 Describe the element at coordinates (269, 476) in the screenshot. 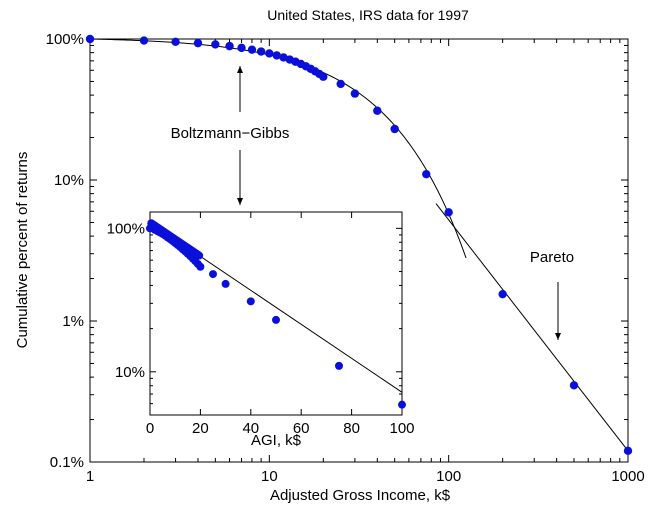

I see `x-tick-label: 10` at that location.